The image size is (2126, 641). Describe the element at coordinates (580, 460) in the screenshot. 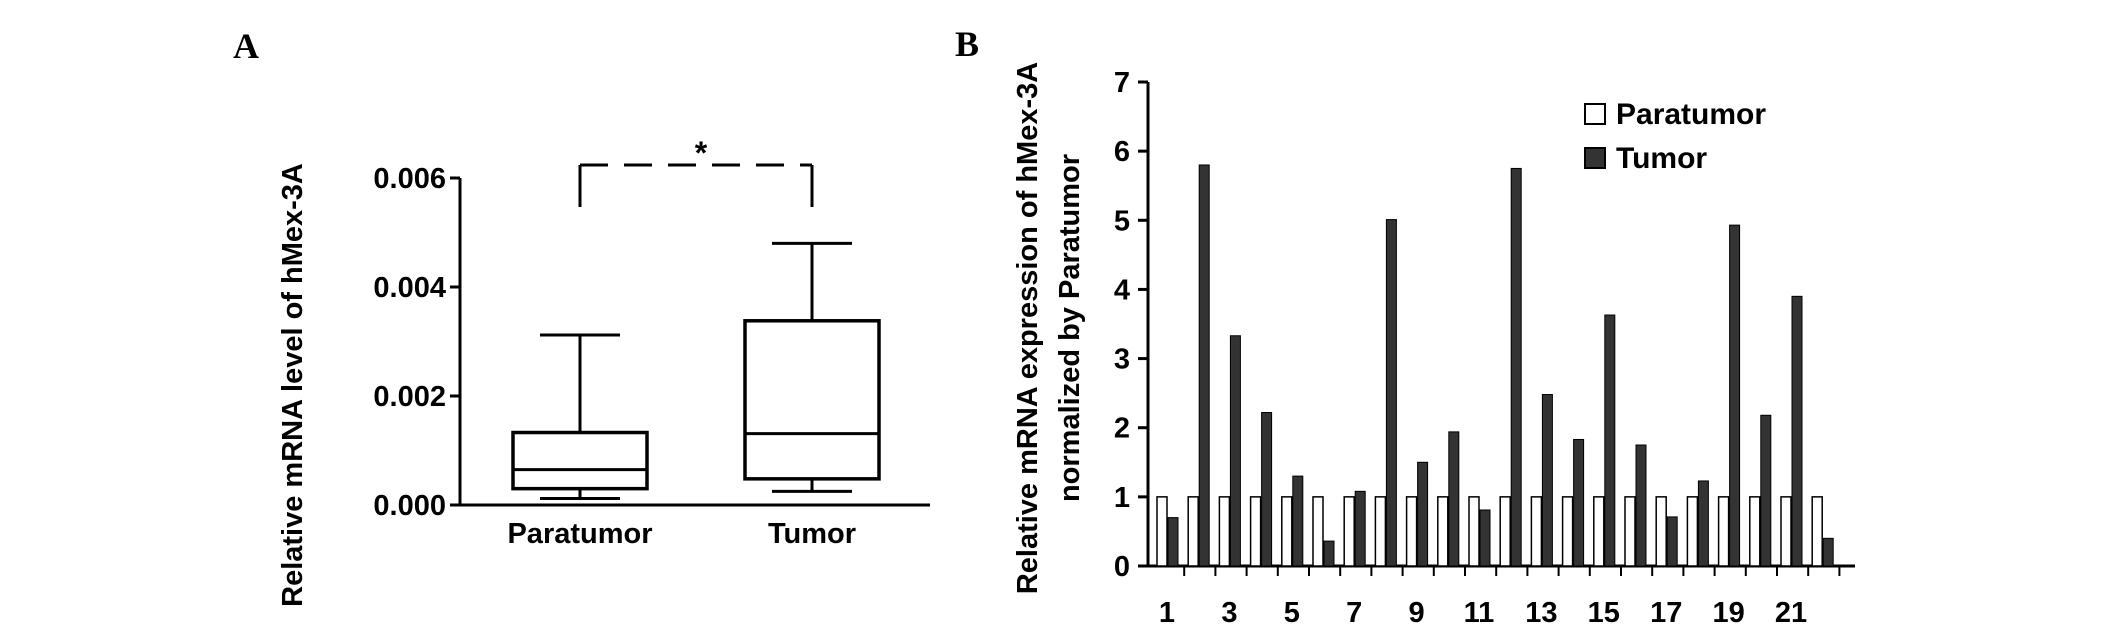

I see `box-paratumor` at that location.